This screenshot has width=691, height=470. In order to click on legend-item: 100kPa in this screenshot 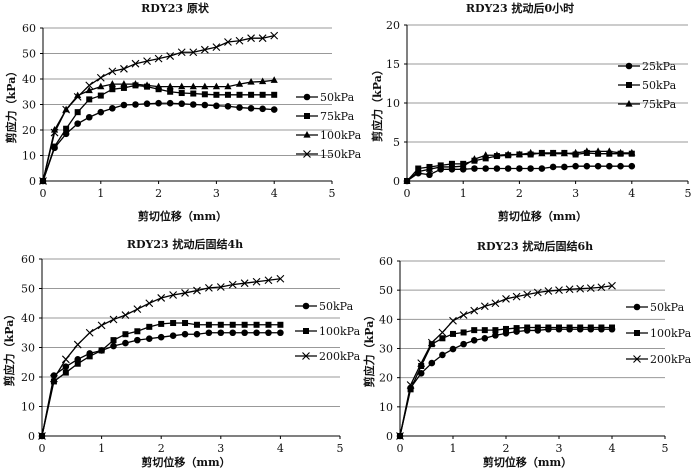, I will do `click(328, 331)`.